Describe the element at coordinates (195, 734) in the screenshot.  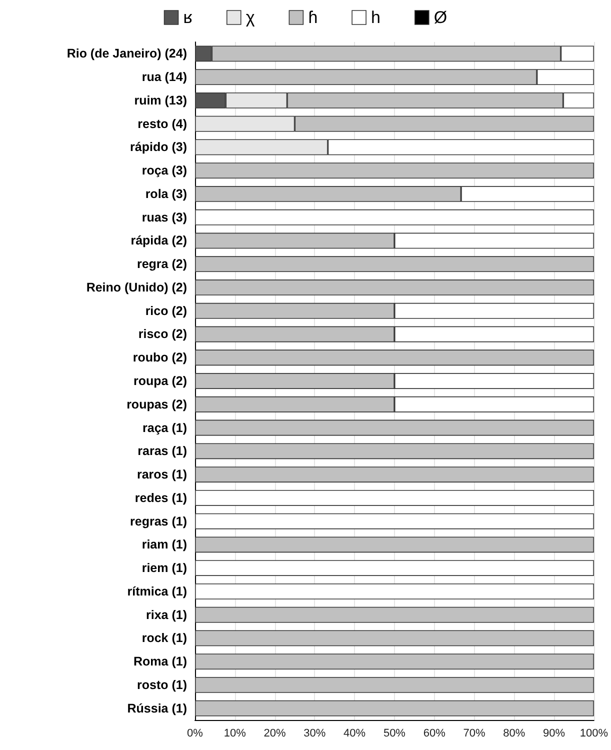
I see `x-tick-label: 0%` at that location.